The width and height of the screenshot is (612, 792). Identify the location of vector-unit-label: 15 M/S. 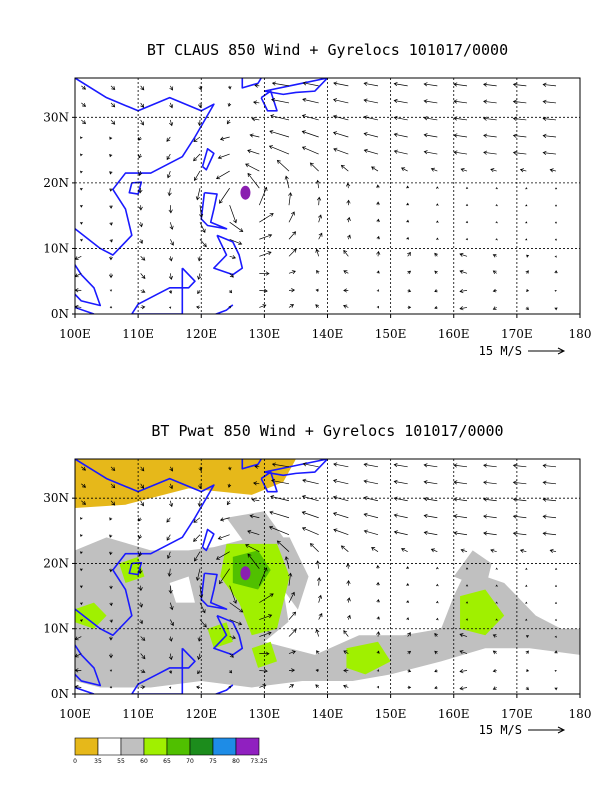
(500, 730).